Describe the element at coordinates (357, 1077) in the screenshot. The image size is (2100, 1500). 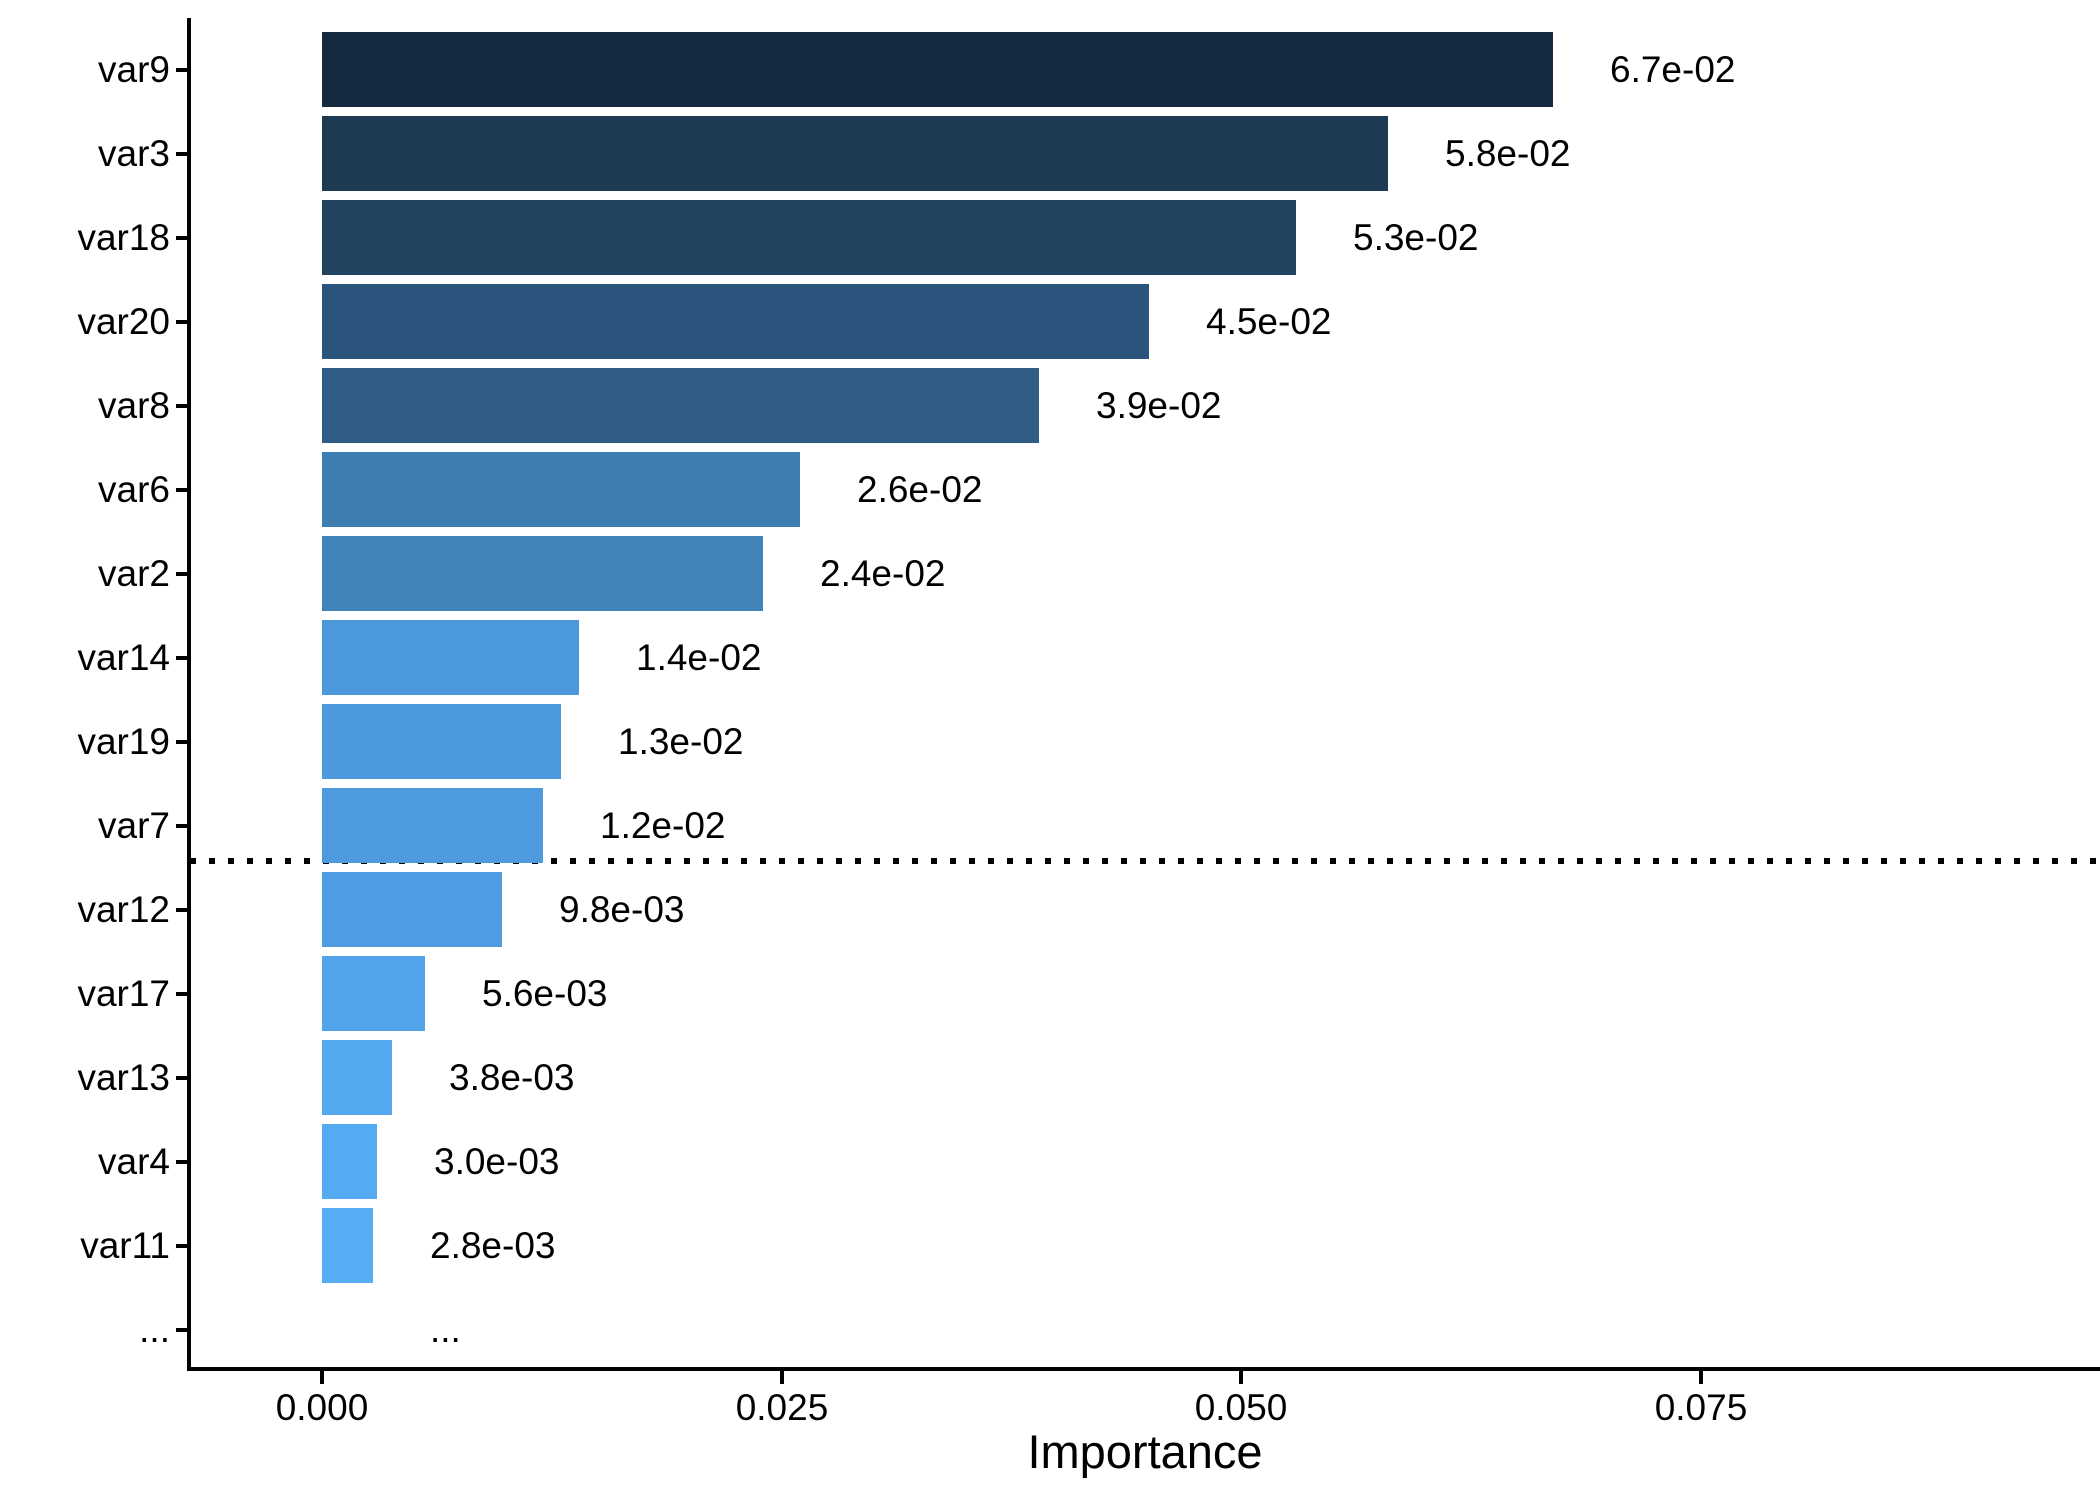
I see `bar-var13` at that location.